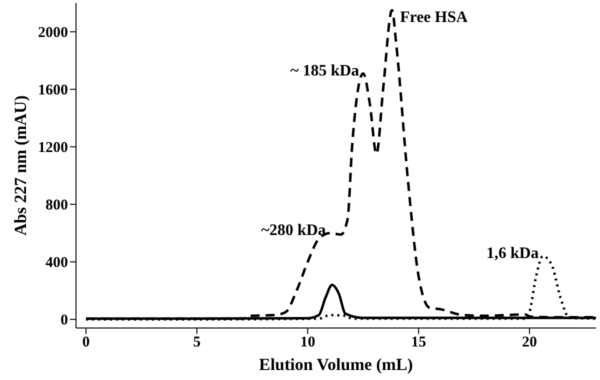  Describe the element at coordinates (53, 90) in the screenshot. I see `y-tick-label: 1600` at that location.